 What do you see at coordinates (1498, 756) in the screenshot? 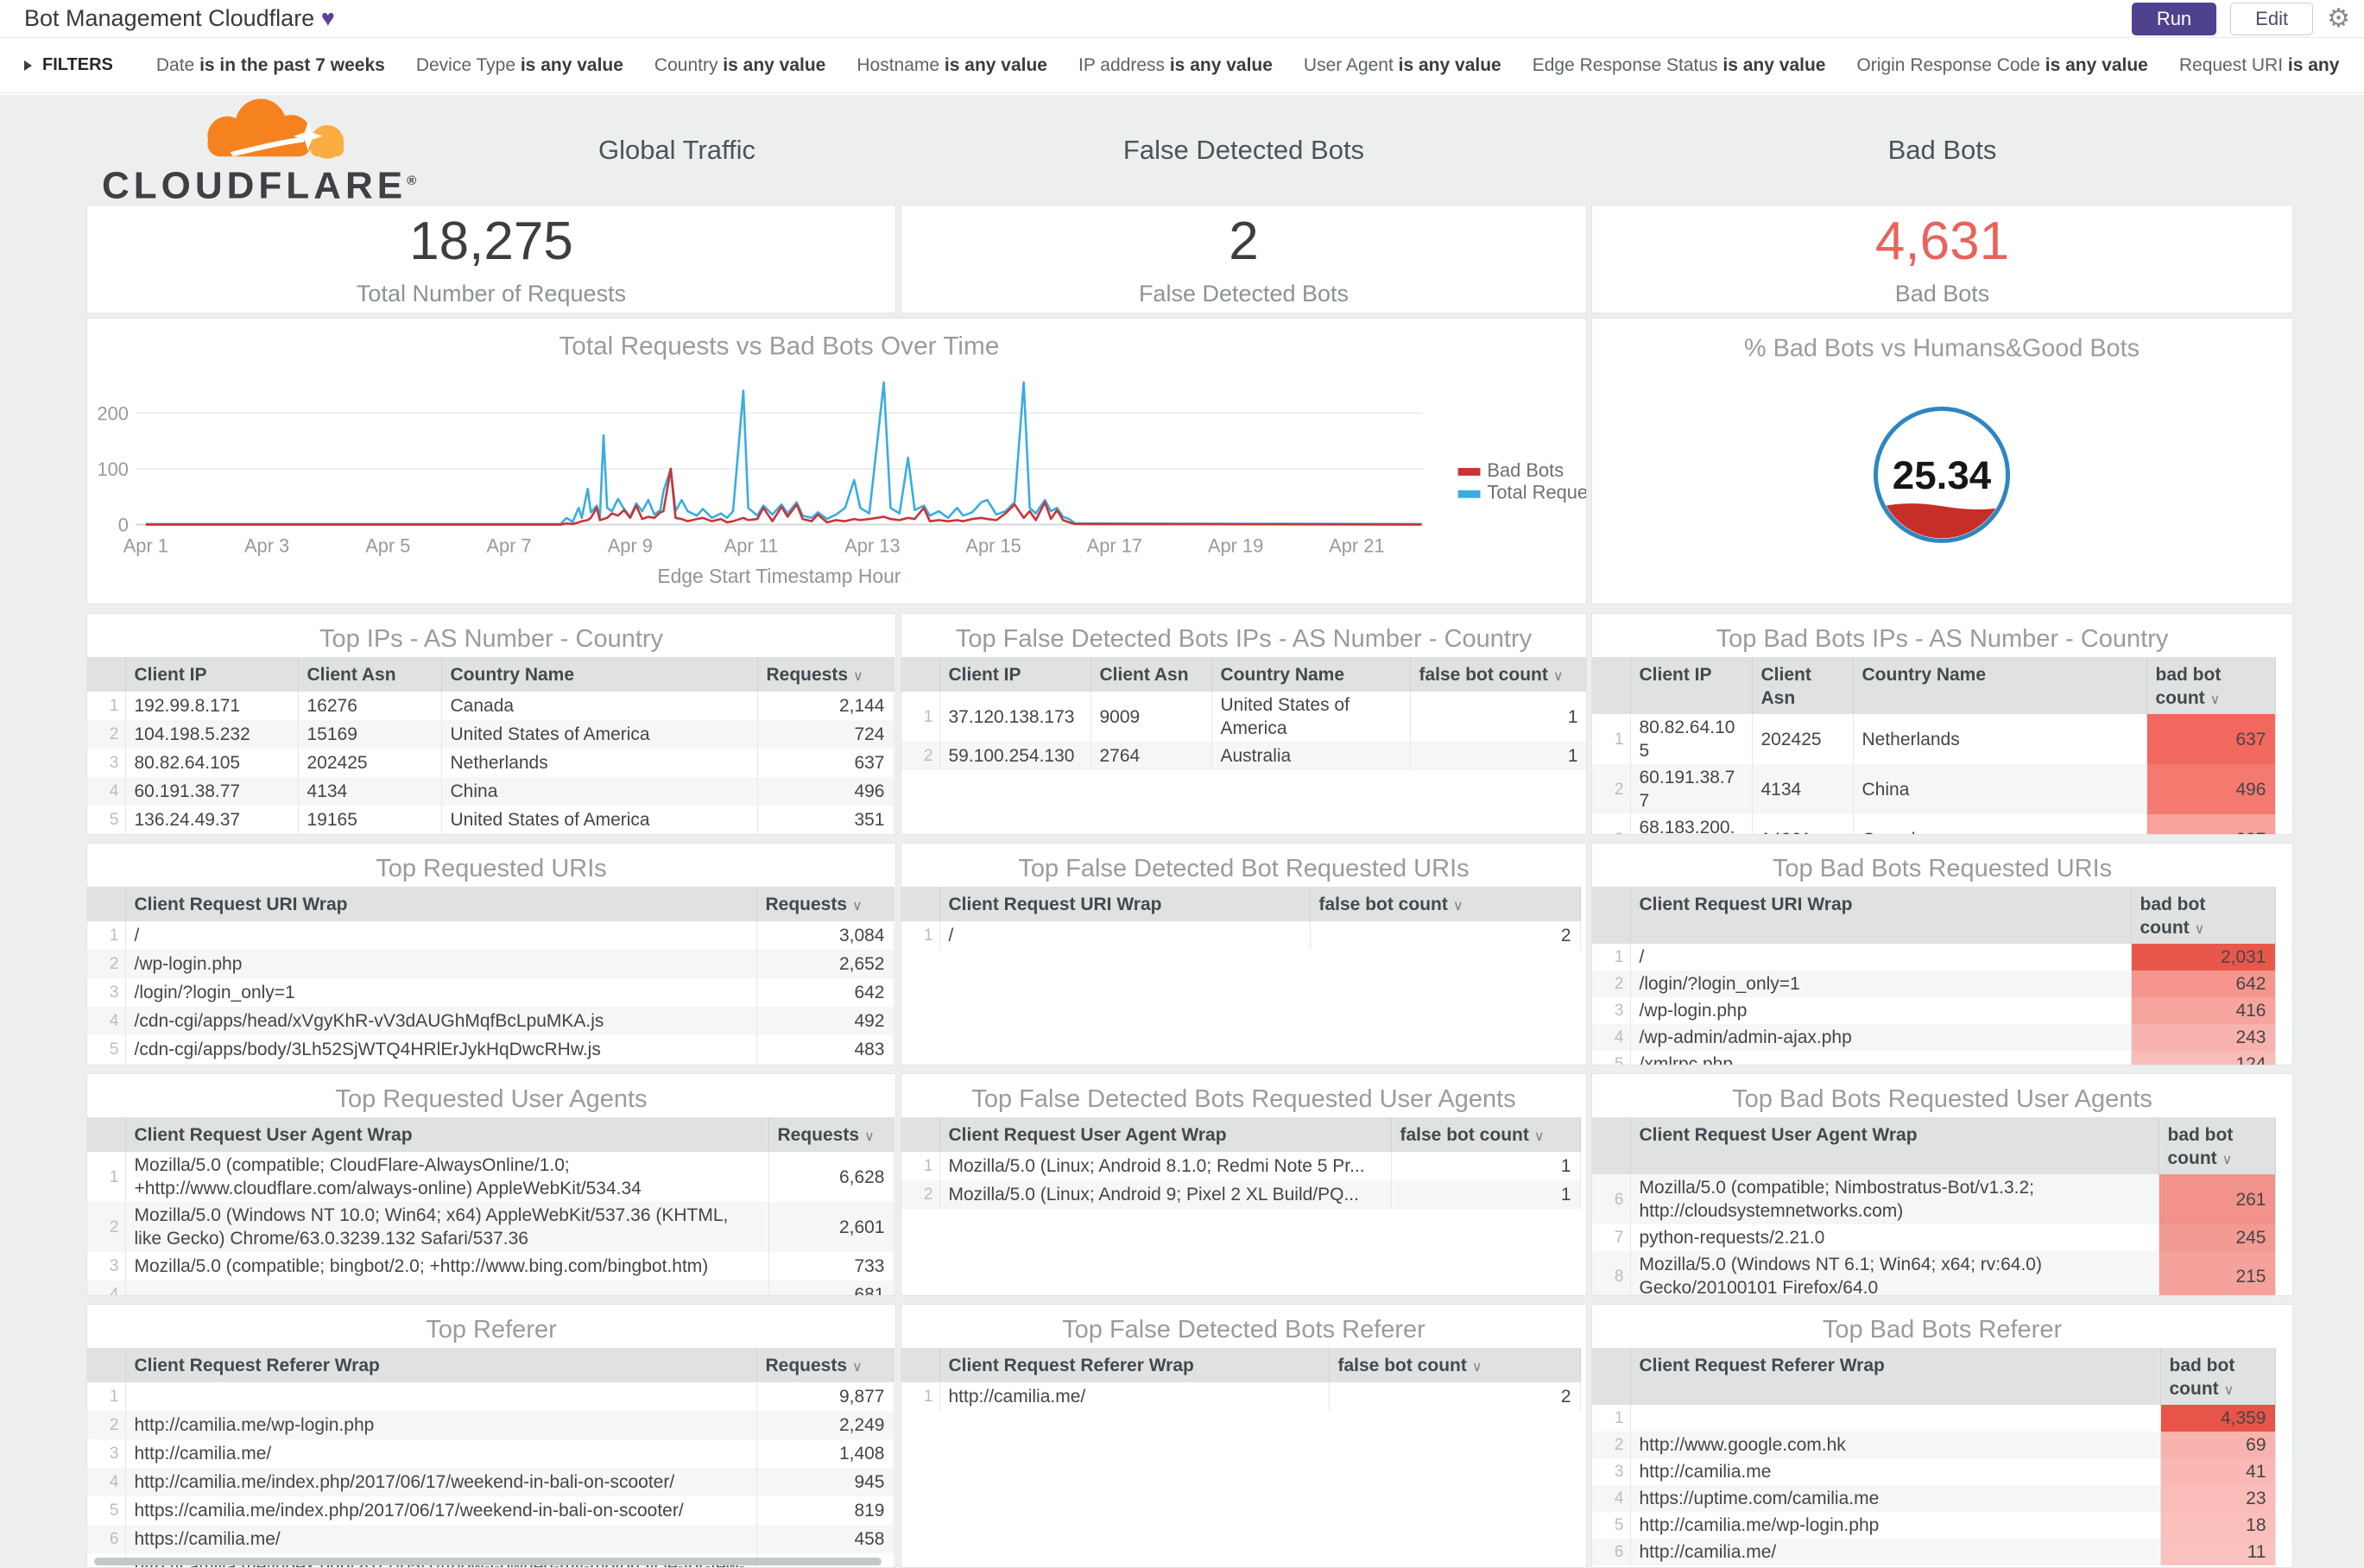
I see `cell: 1` at bounding box center [1498, 756].